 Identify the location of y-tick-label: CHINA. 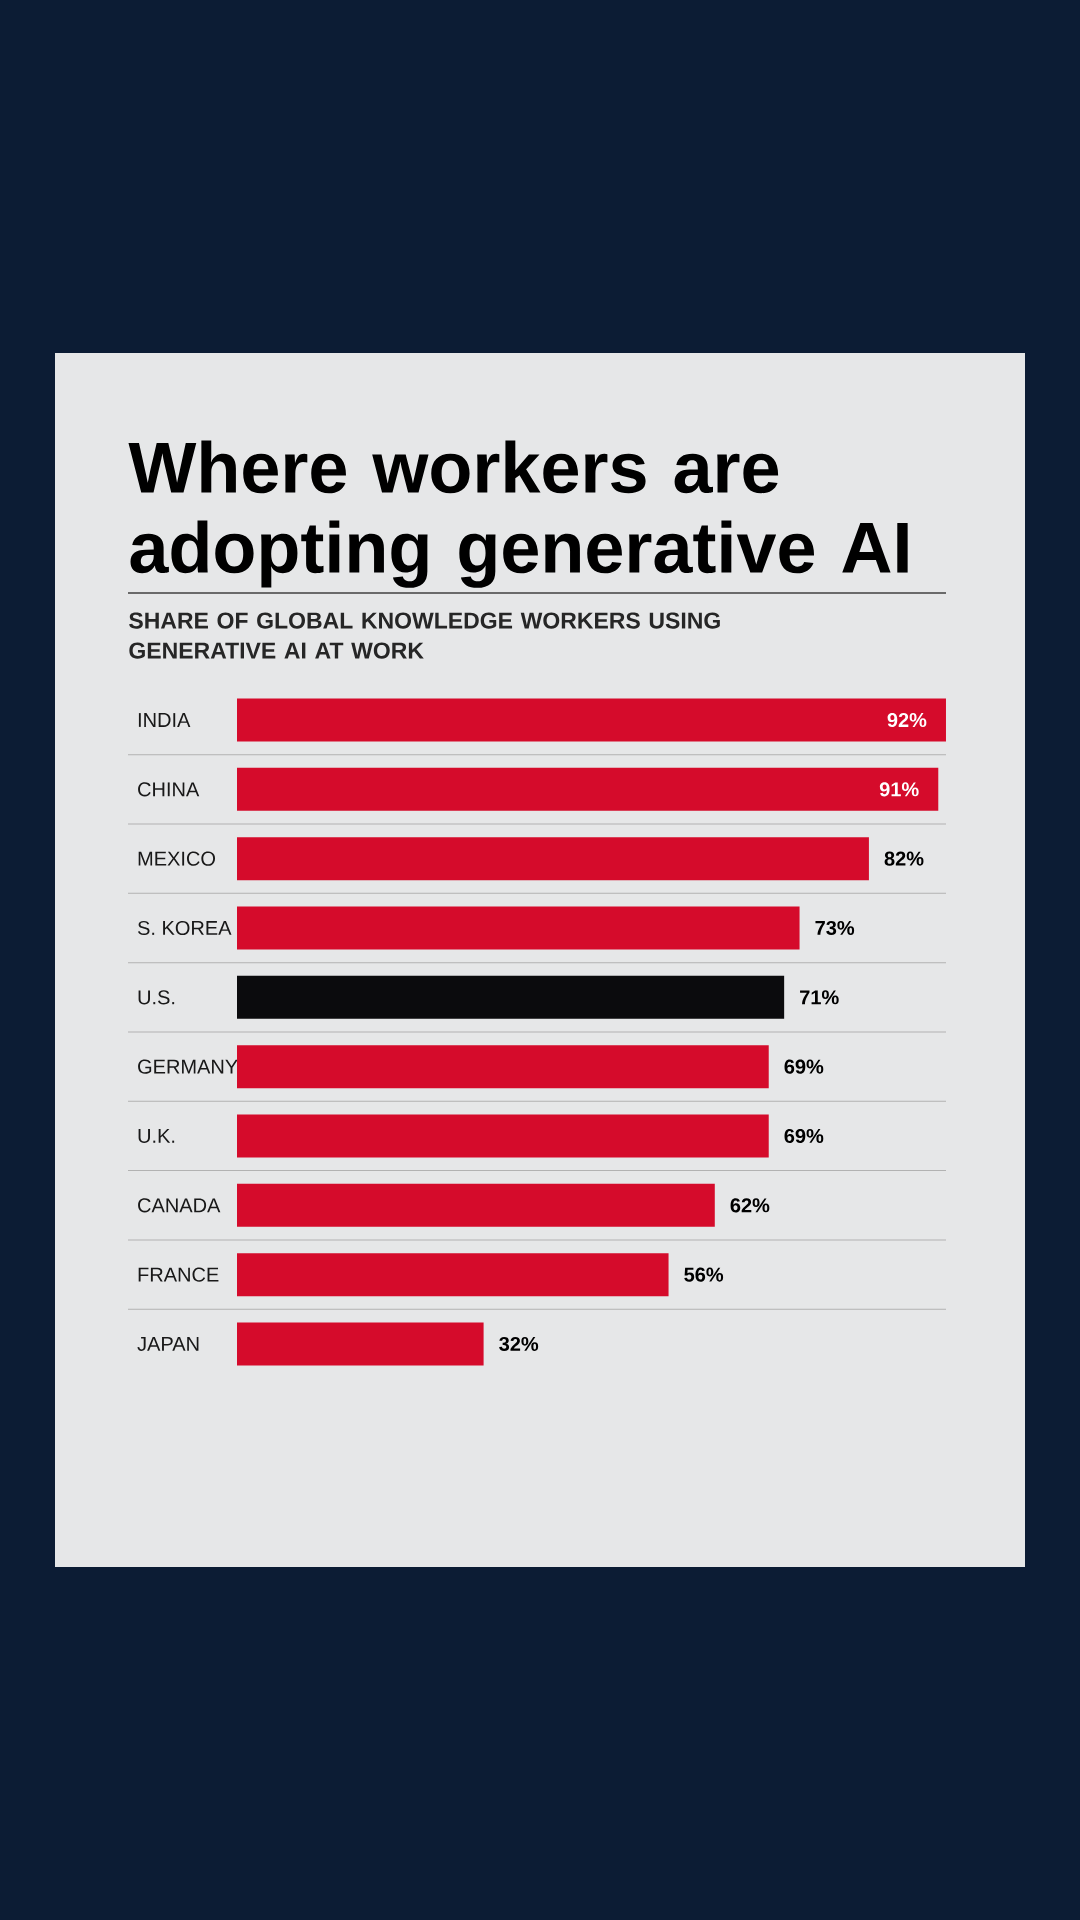
(169, 789).